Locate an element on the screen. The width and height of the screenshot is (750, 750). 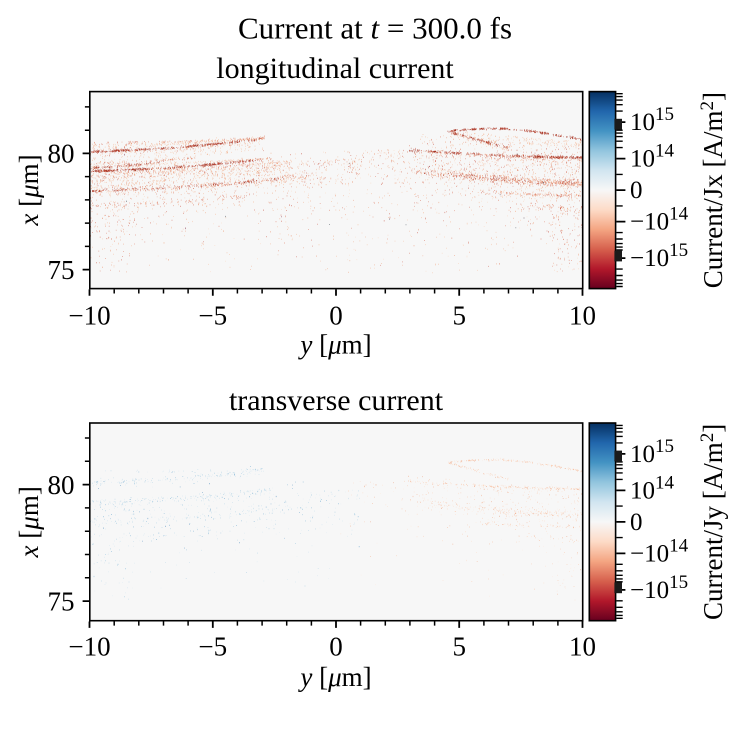
svg-text: Current/Jy [A/m2] is located at coordinates (712, 522).